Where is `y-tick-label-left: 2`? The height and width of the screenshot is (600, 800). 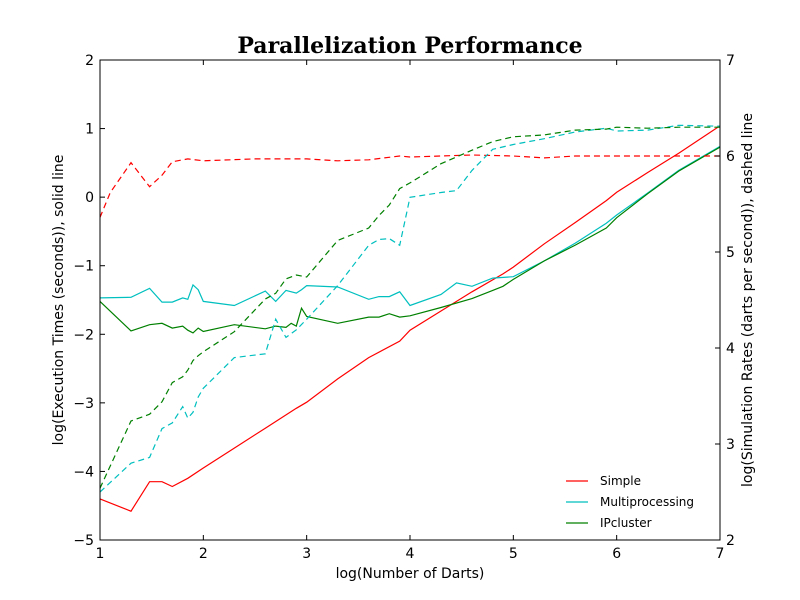
y-tick-label-left: 2 is located at coordinates (89, 61).